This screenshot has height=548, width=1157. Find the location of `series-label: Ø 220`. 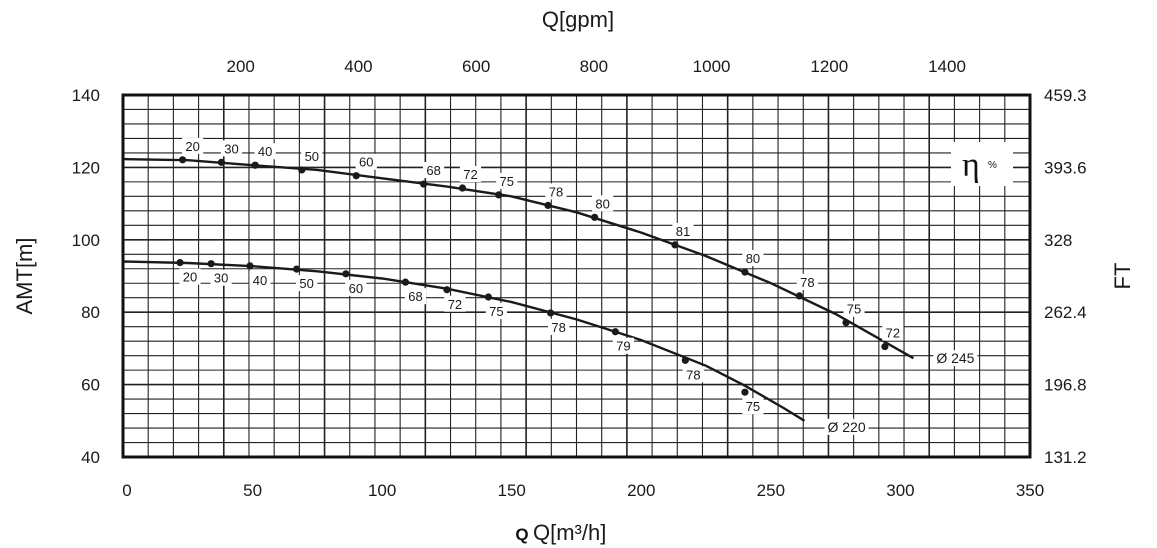

series-label: Ø 220 is located at coordinates (846, 427).